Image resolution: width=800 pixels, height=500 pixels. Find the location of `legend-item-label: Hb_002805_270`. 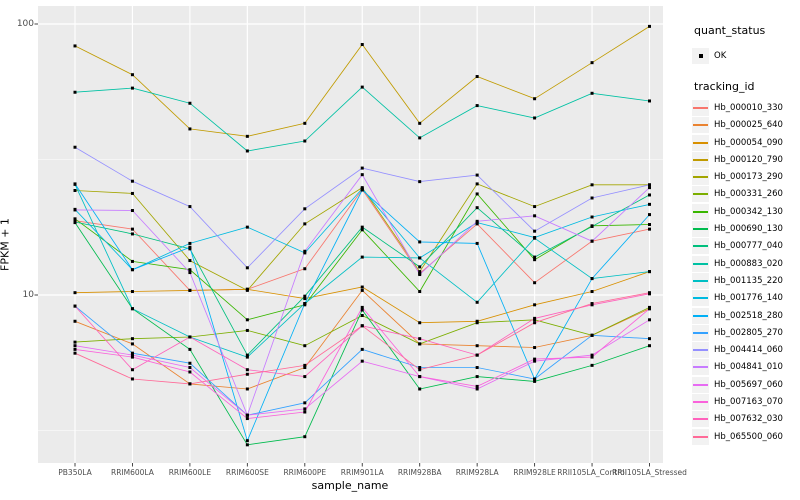

legend-item-label: Hb_002805_270 is located at coordinates (748, 332).